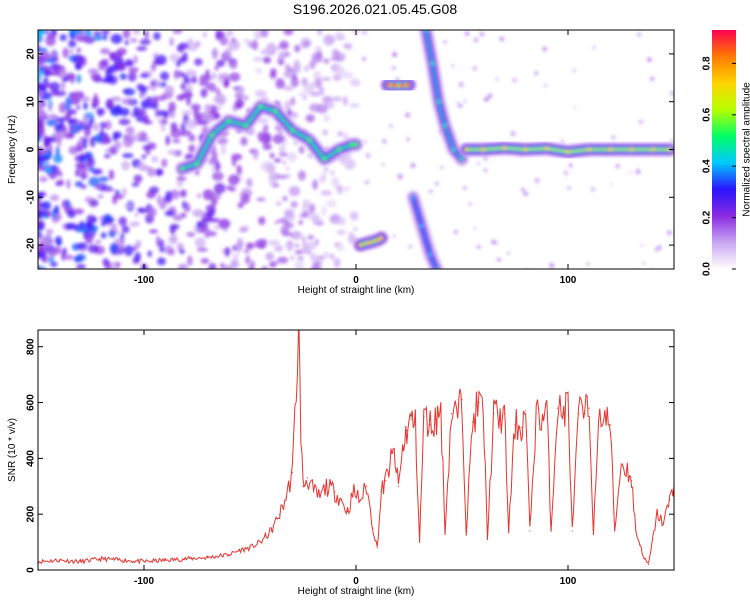  What do you see at coordinates (31, 402) in the screenshot?
I see `snr-ytick-label: 600` at bounding box center [31, 402].